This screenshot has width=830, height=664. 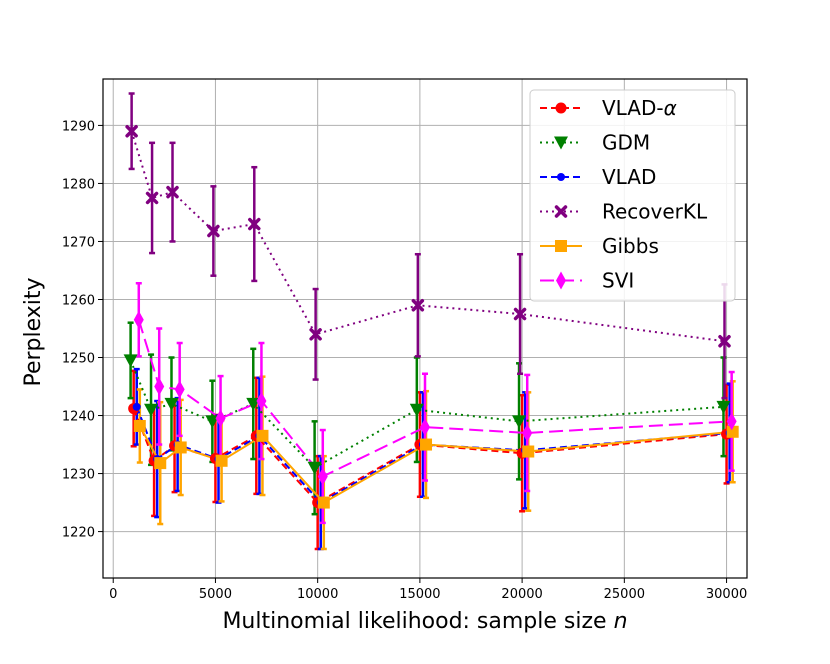 I want to click on legend-label-gdm: GDM, so click(x=626, y=143).